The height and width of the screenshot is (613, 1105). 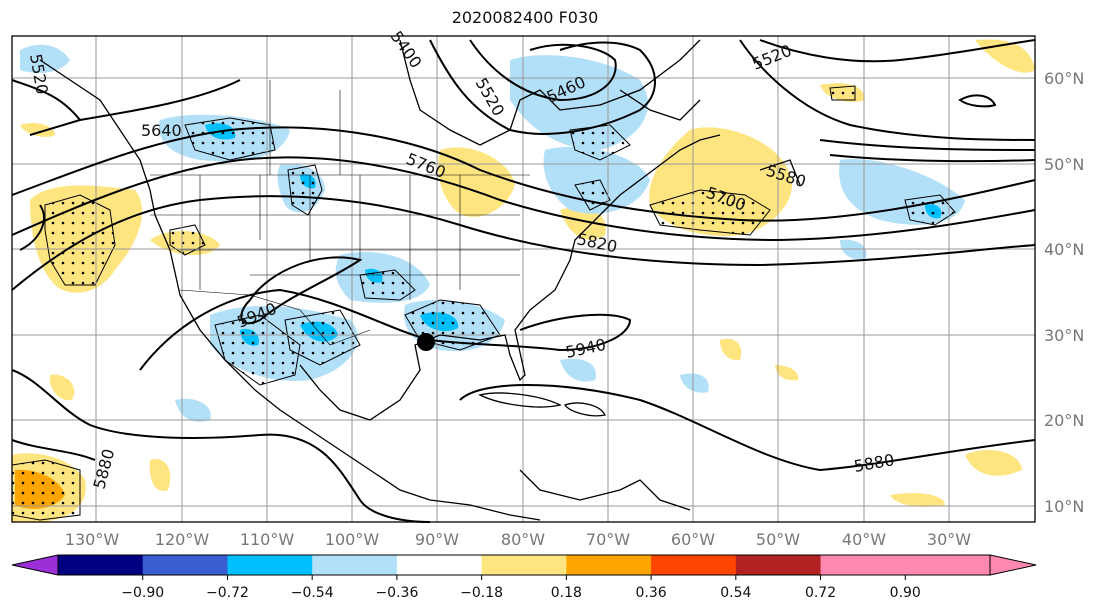 I want to click on lon-label: 80°W, so click(x=523, y=539).